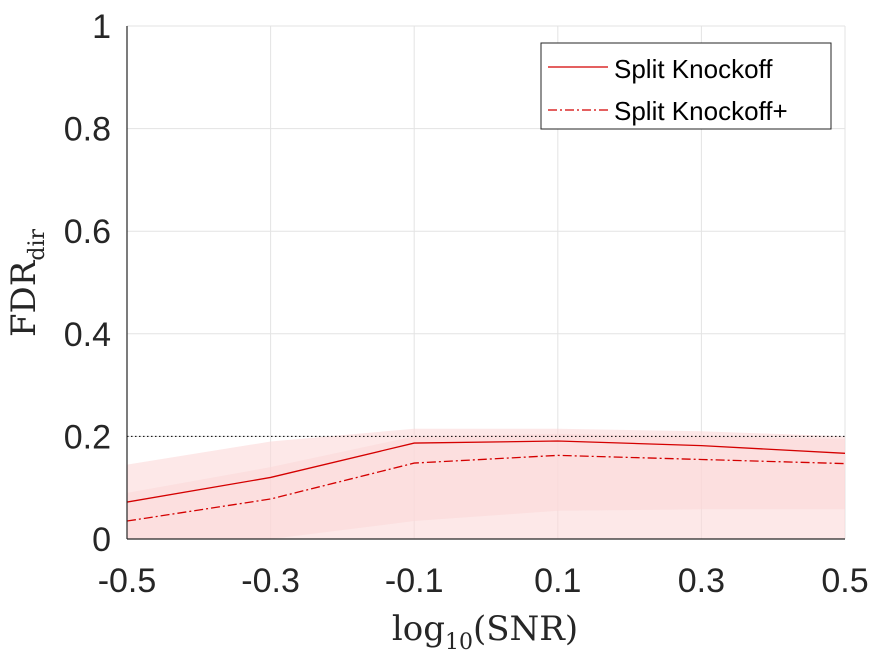 This screenshot has height=656, width=875. What do you see at coordinates (483, 581) in the screenshot?
I see `x-tick-labels: -0.5 -0.3 -0.1 0.1 0.3 0.5` at bounding box center [483, 581].